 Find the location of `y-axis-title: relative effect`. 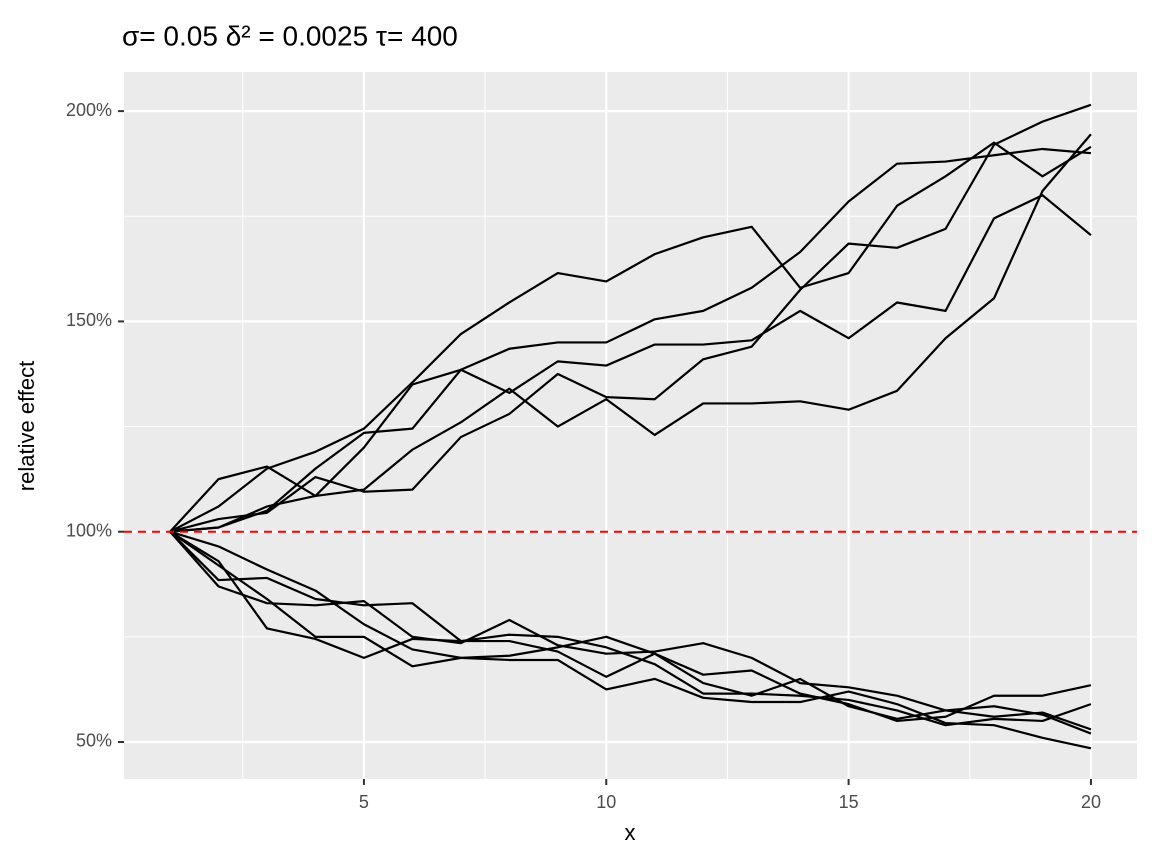

y-axis-title: relative effect is located at coordinates (26, 426).